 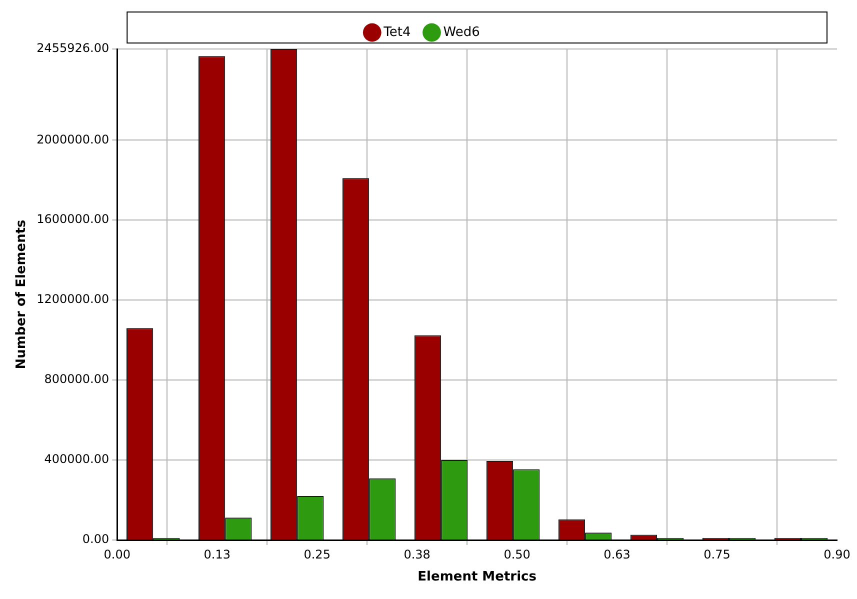 I want to click on legend-label: Tet4, so click(x=396, y=32).